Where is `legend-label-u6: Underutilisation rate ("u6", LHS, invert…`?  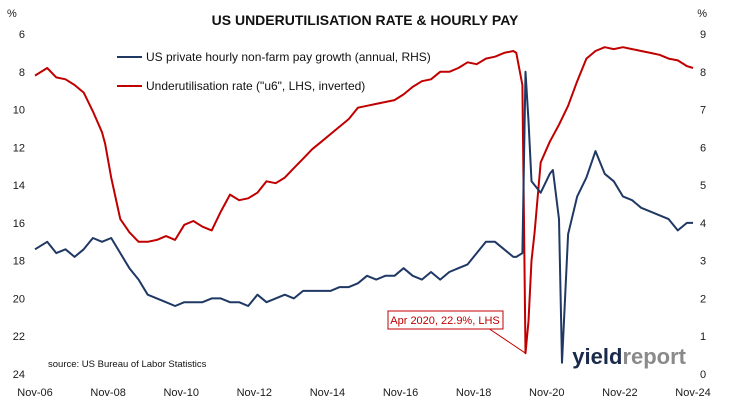 legend-label-u6: Underutilisation rate ("u6", LHS, invert… is located at coordinates (255, 86).